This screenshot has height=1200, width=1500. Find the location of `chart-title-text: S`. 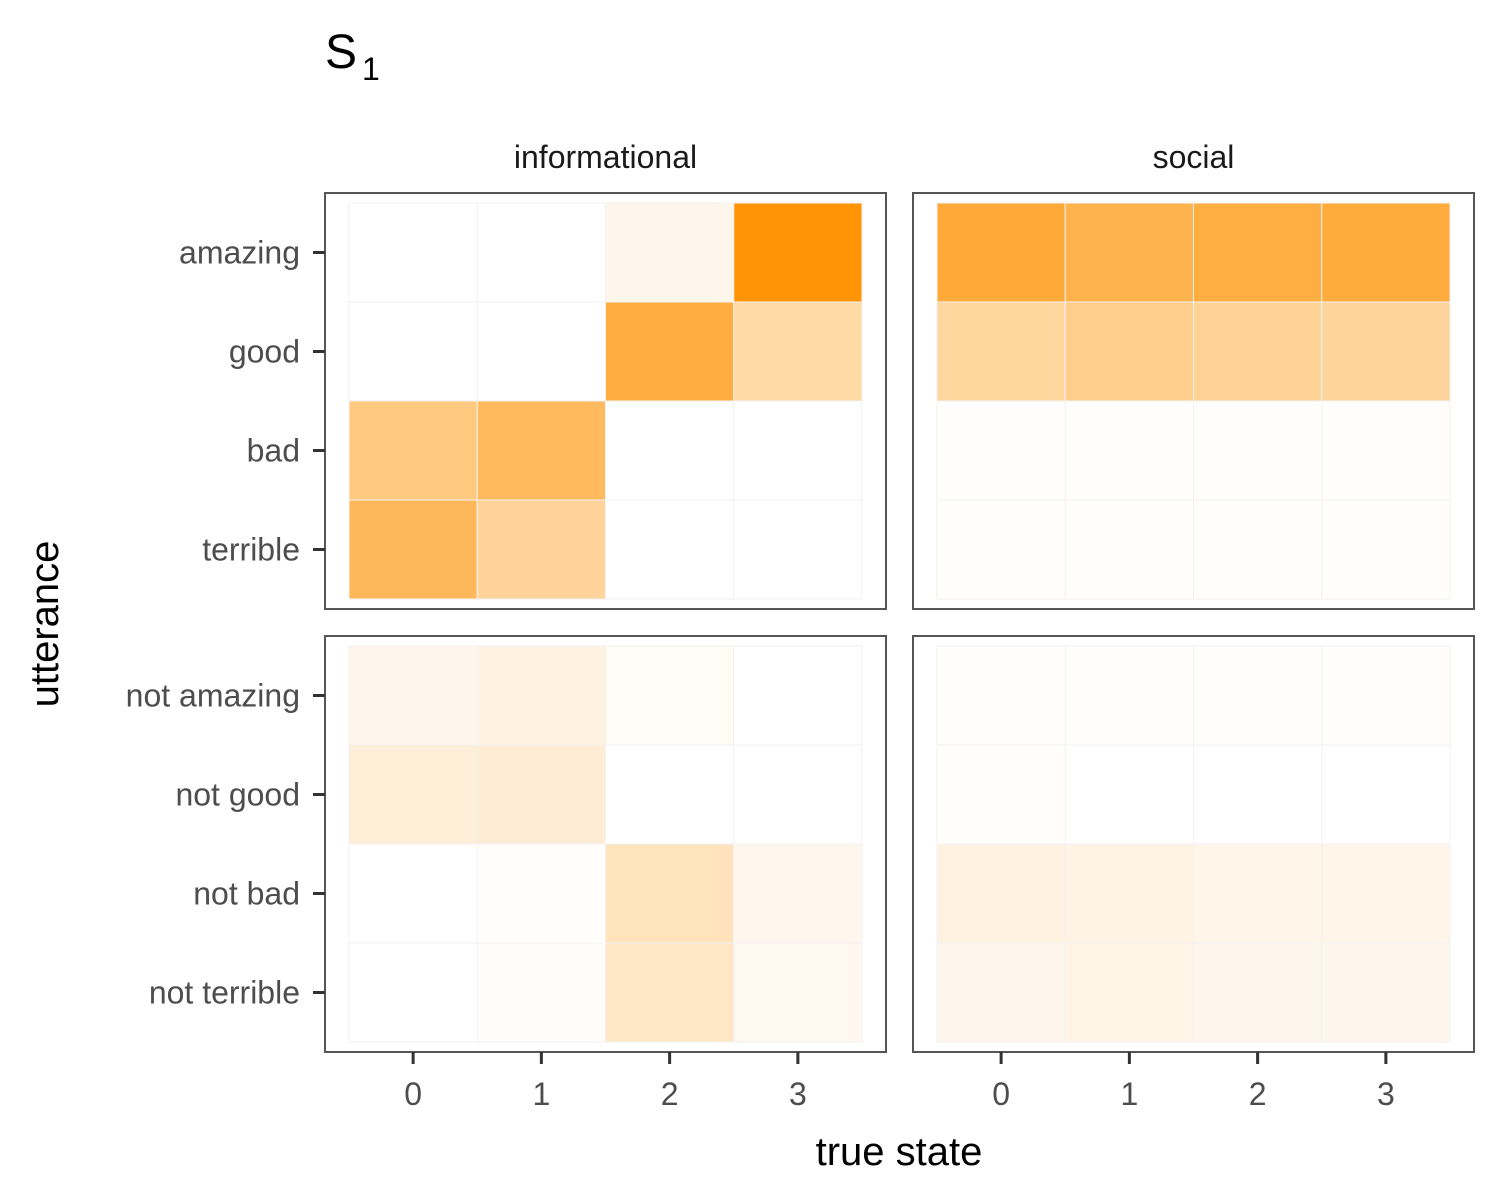

chart-title-text: S is located at coordinates (341, 52).